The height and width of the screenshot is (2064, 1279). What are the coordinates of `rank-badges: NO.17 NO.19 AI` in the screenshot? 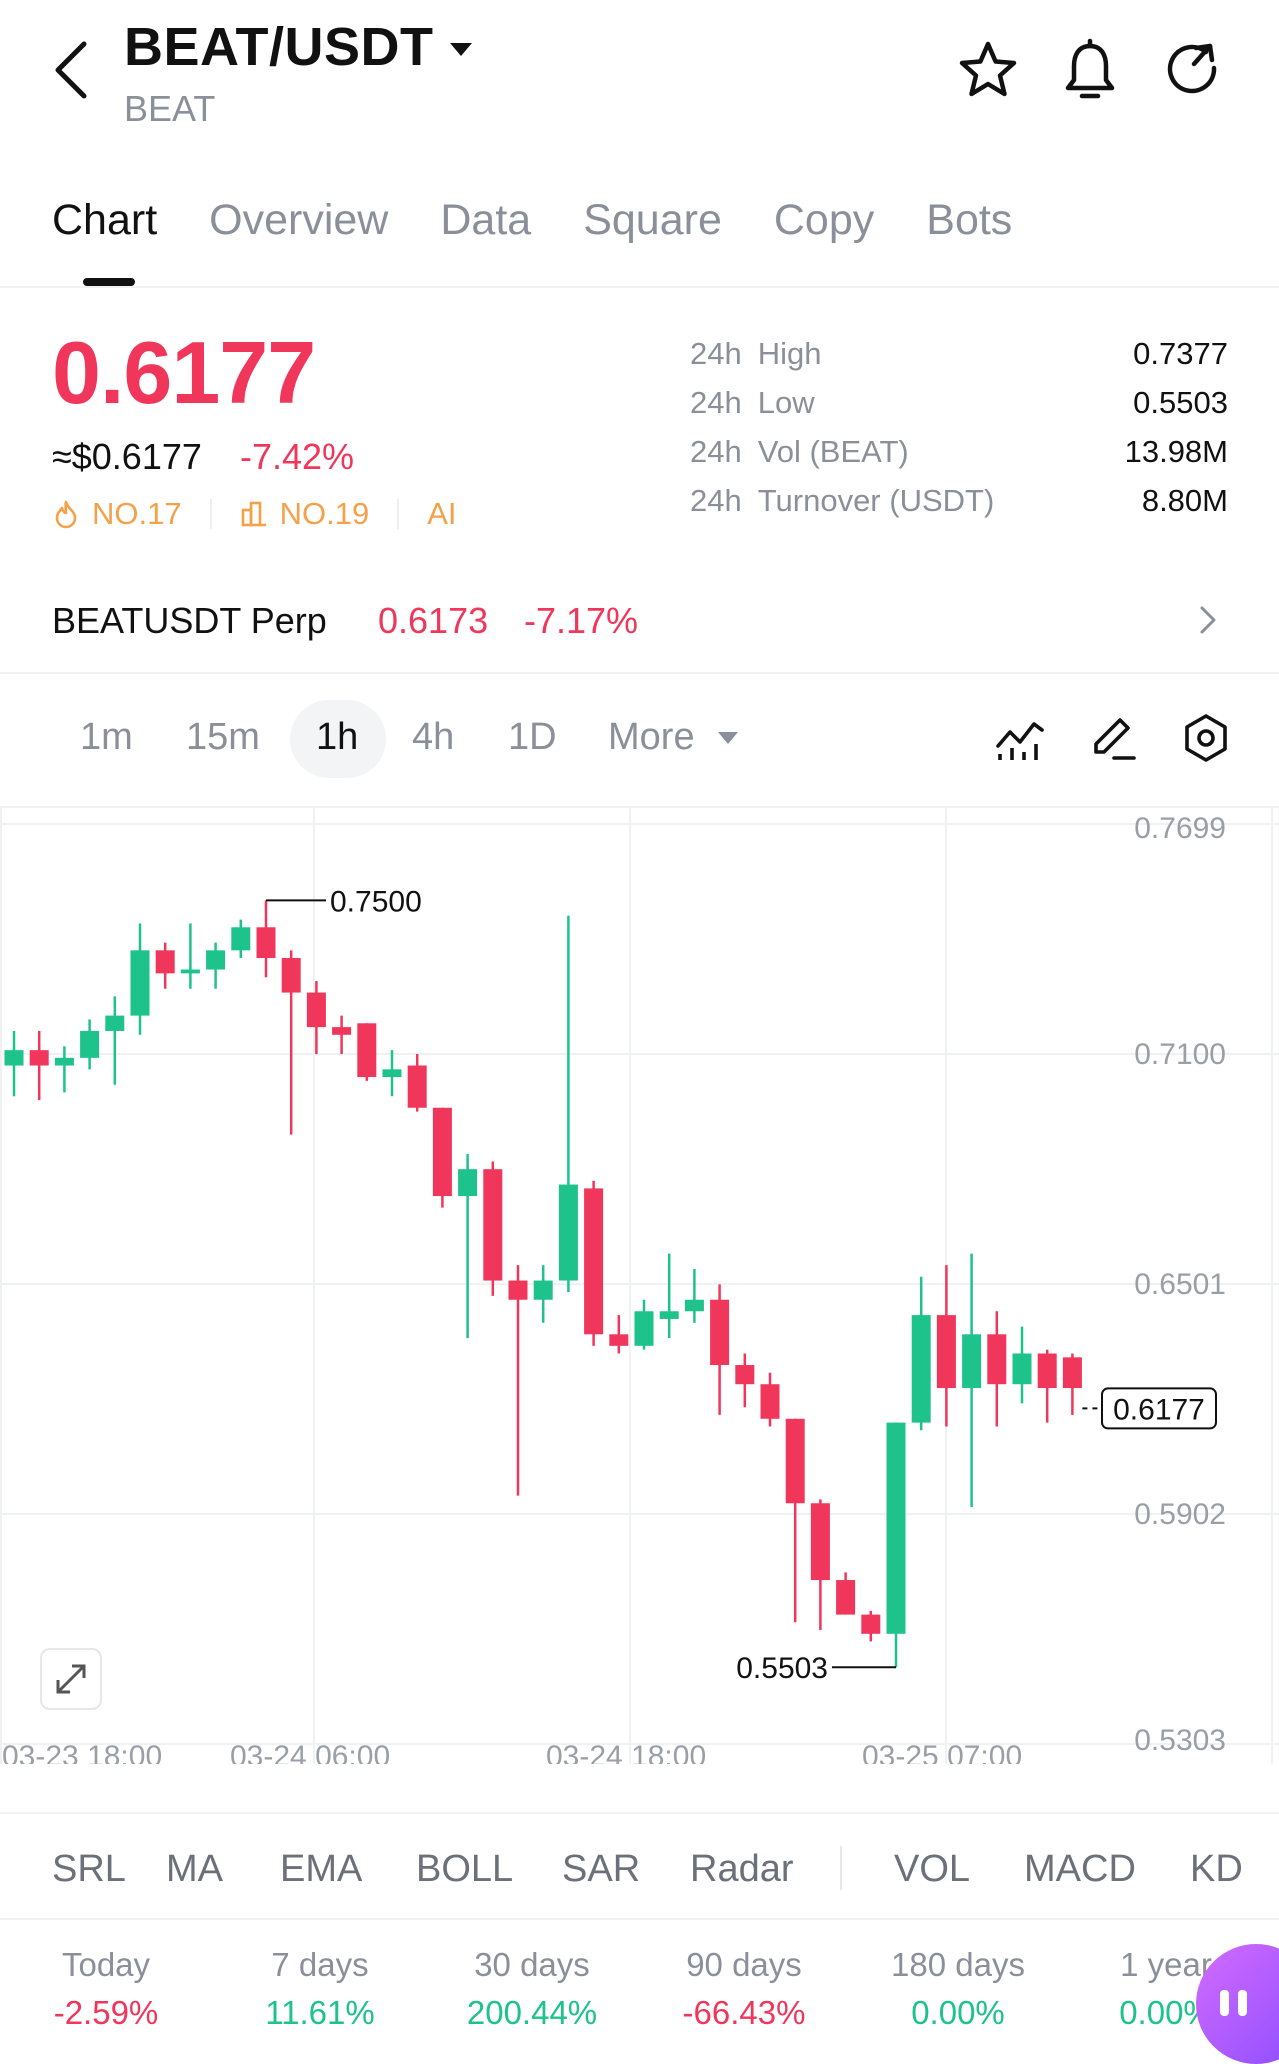 It's located at (254, 514).